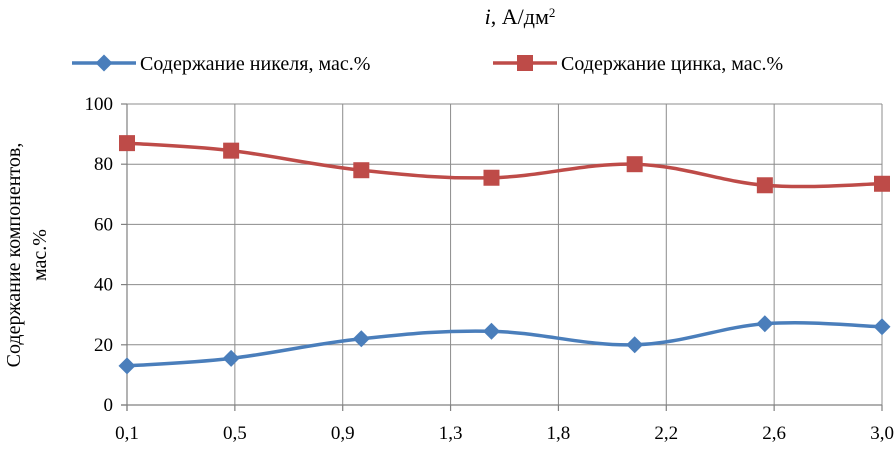  I want to click on legend-marker-zinc, so click(525, 63).